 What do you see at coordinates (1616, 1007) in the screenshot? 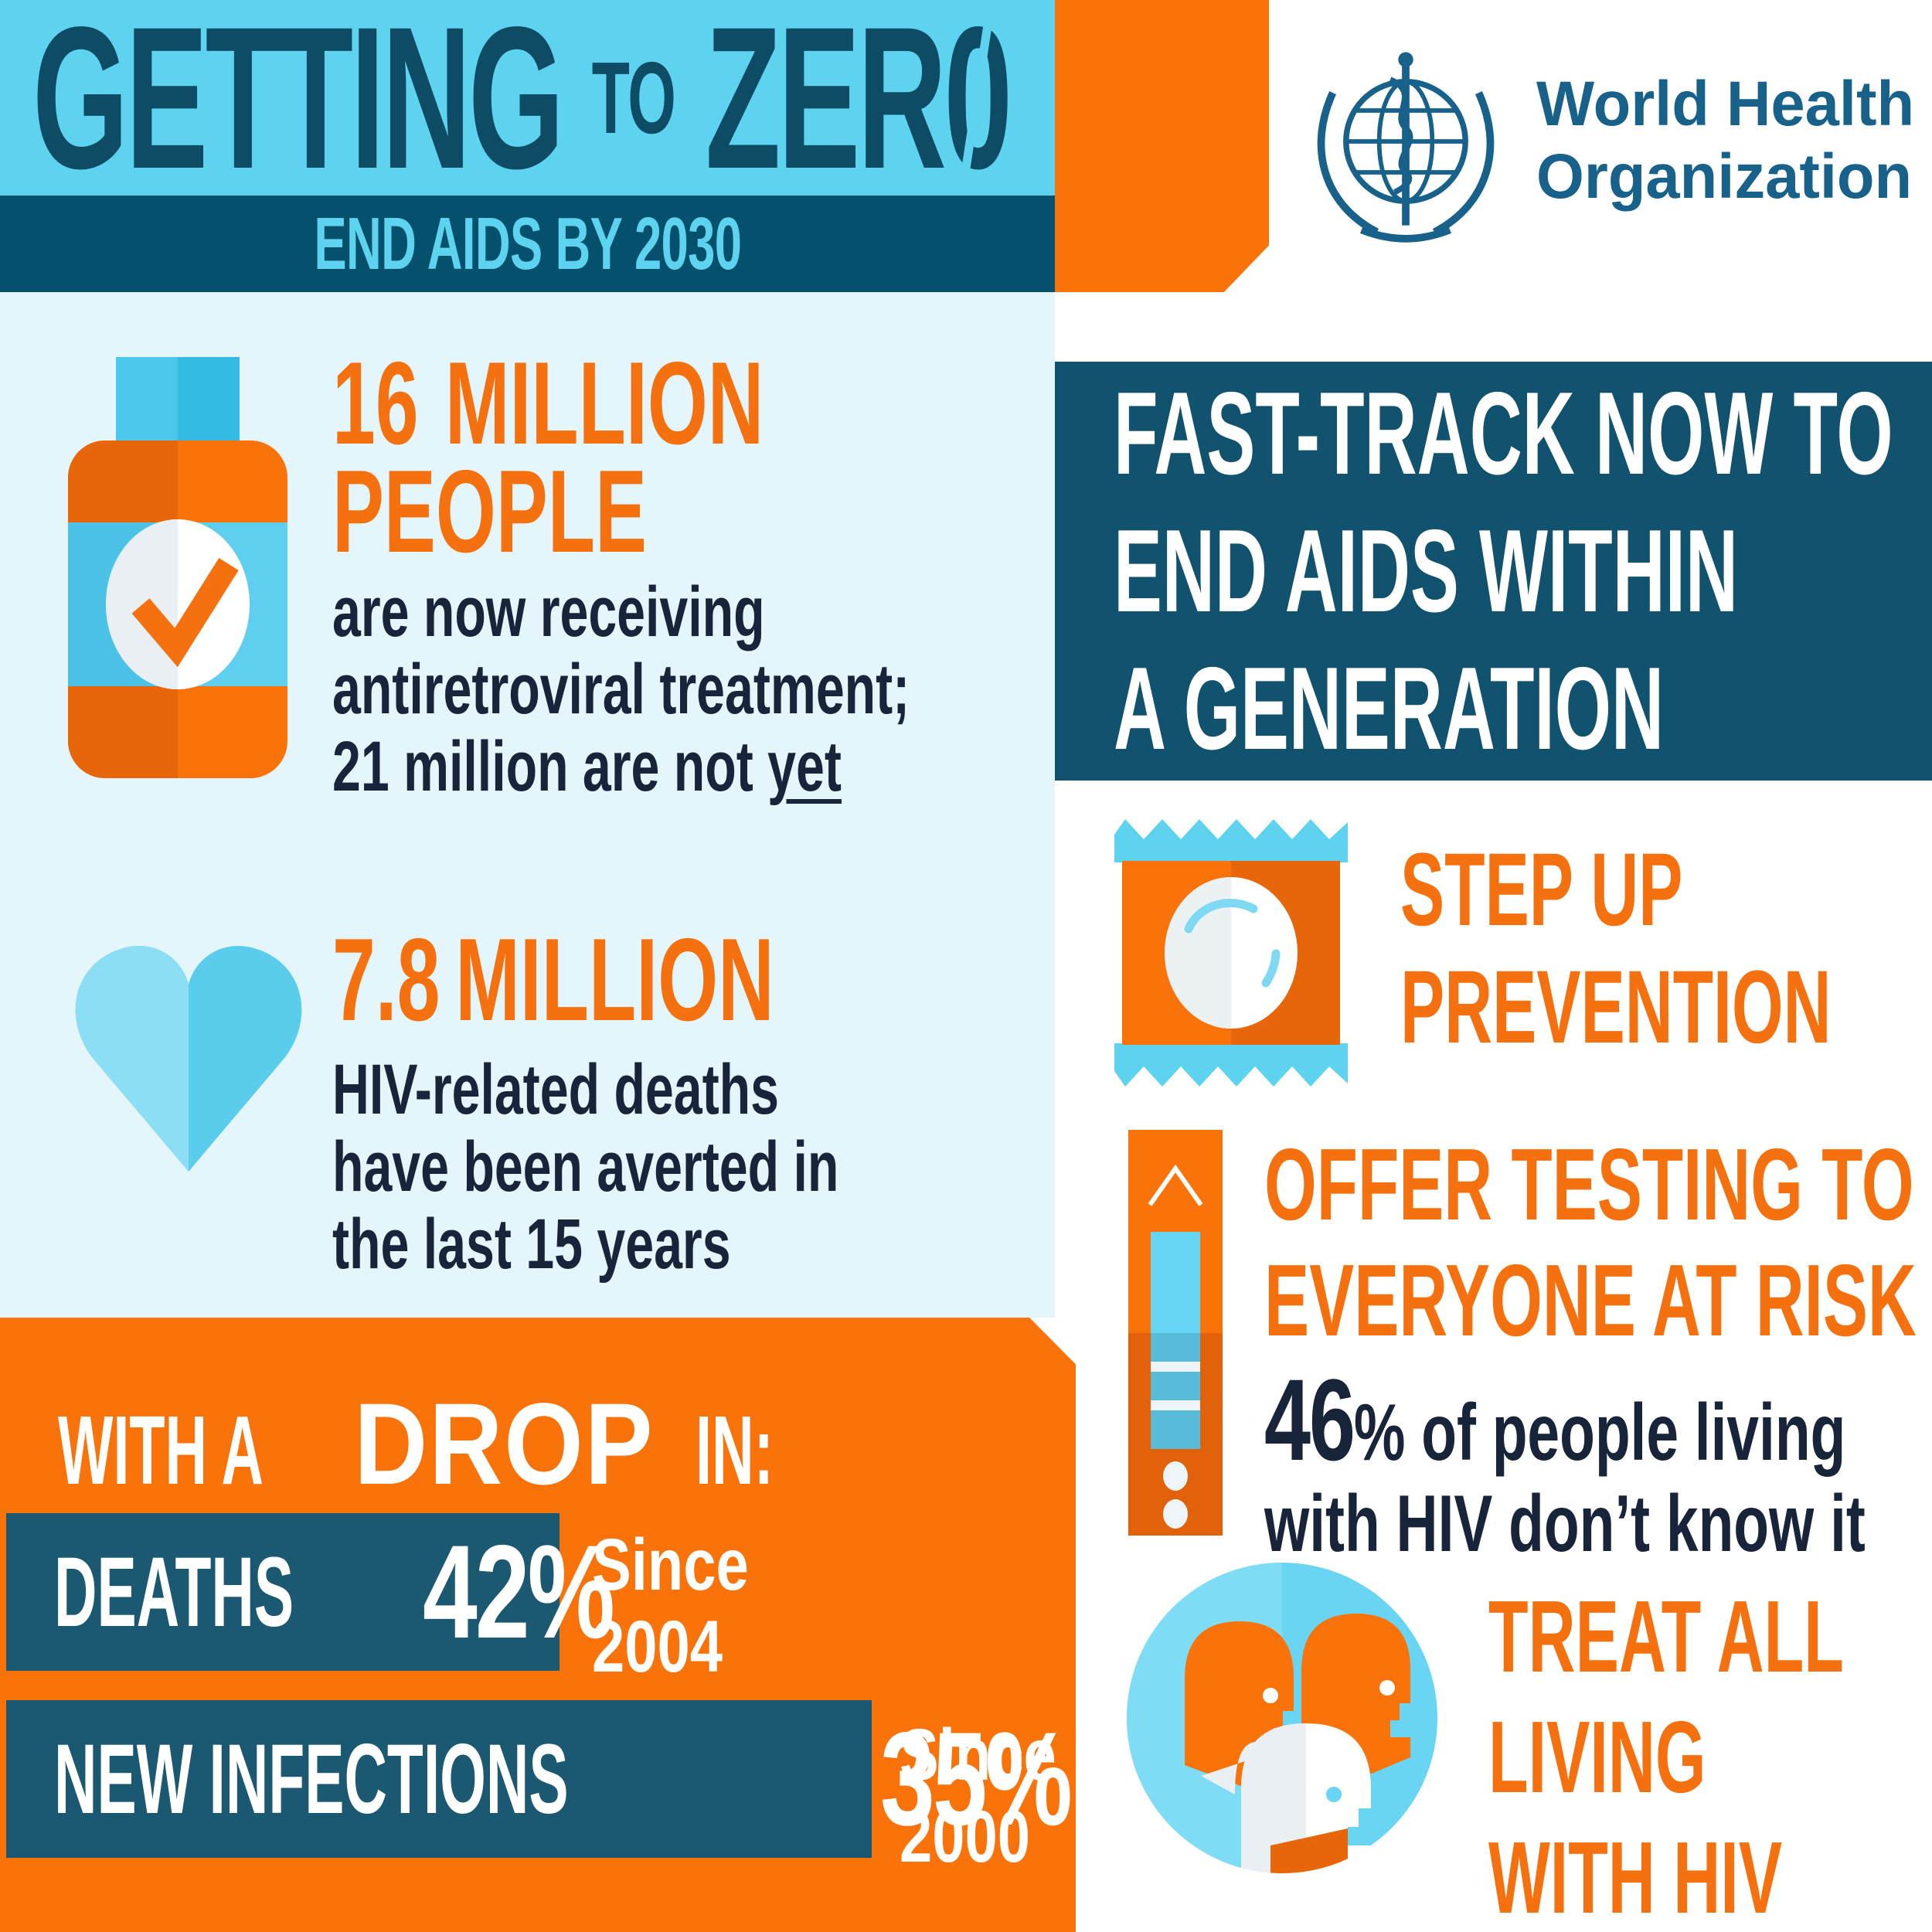
I see `stepup-line2: PREVENTION` at bounding box center [1616, 1007].